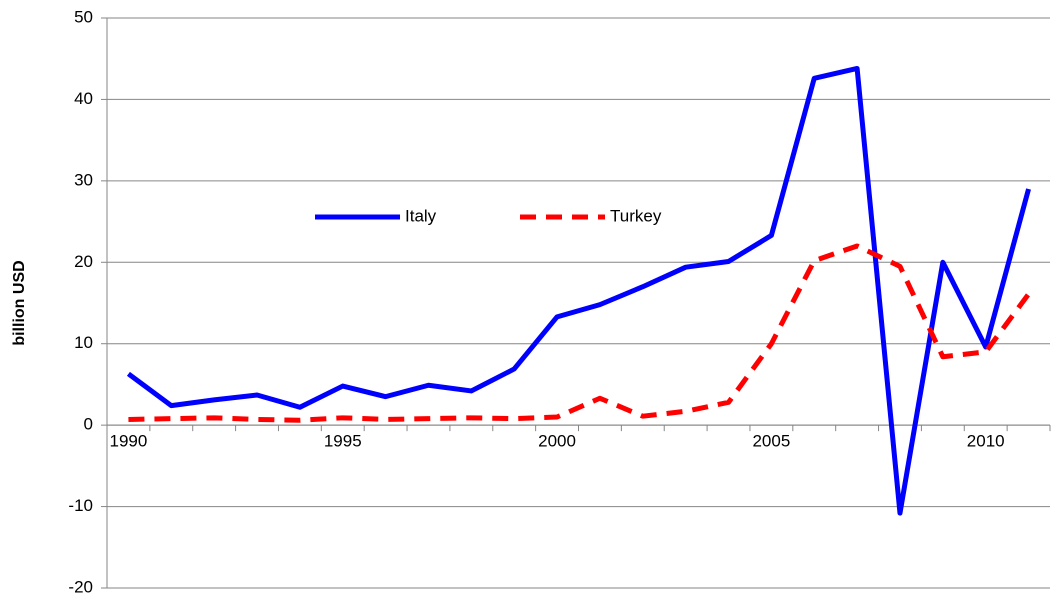 This screenshot has height=599, width=1062. Describe the element at coordinates (83, 342) in the screenshot. I see `y-tick-label: 10` at that location.